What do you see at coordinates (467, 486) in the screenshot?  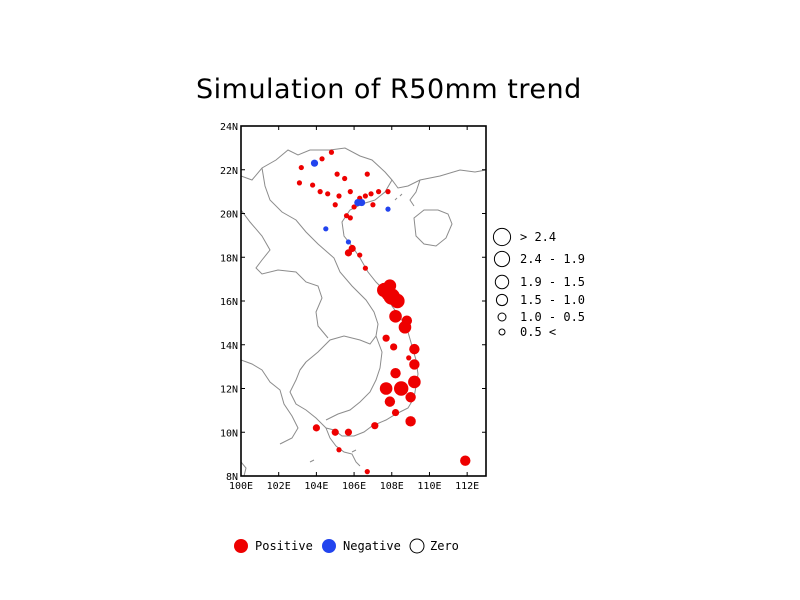 I see `lon-tick-label: 112E` at bounding box center [467, 486].